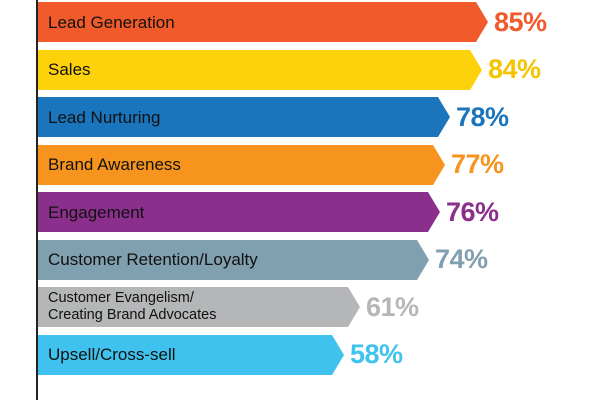 This screenshot has height=400, width=602. Describe the element at coordinates (37, 200) in the screenshot. I see `y-axis-line` at that location.